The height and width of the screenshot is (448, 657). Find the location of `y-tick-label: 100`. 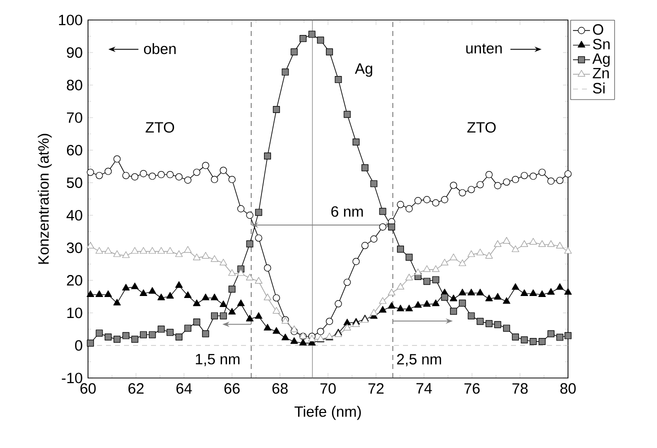

y-tick-label: 100 is located at coordinates (70, 20).